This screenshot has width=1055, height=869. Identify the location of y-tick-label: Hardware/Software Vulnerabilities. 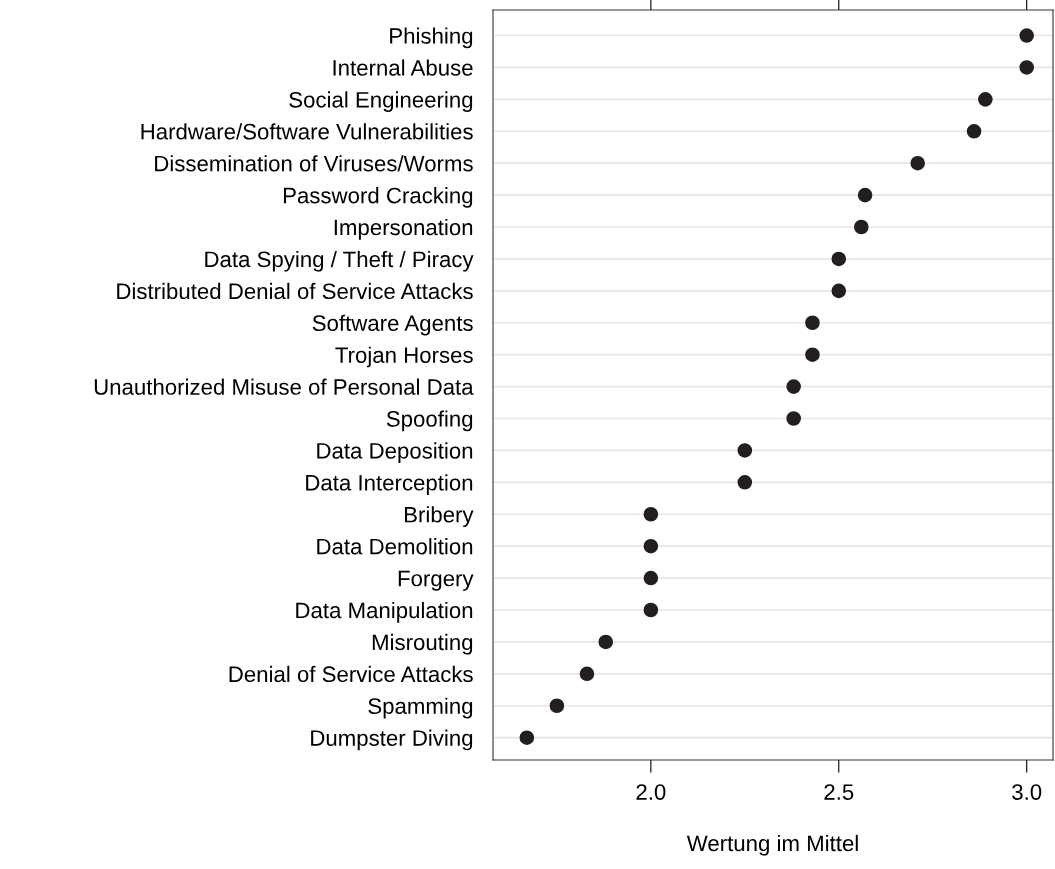
(307, 131).